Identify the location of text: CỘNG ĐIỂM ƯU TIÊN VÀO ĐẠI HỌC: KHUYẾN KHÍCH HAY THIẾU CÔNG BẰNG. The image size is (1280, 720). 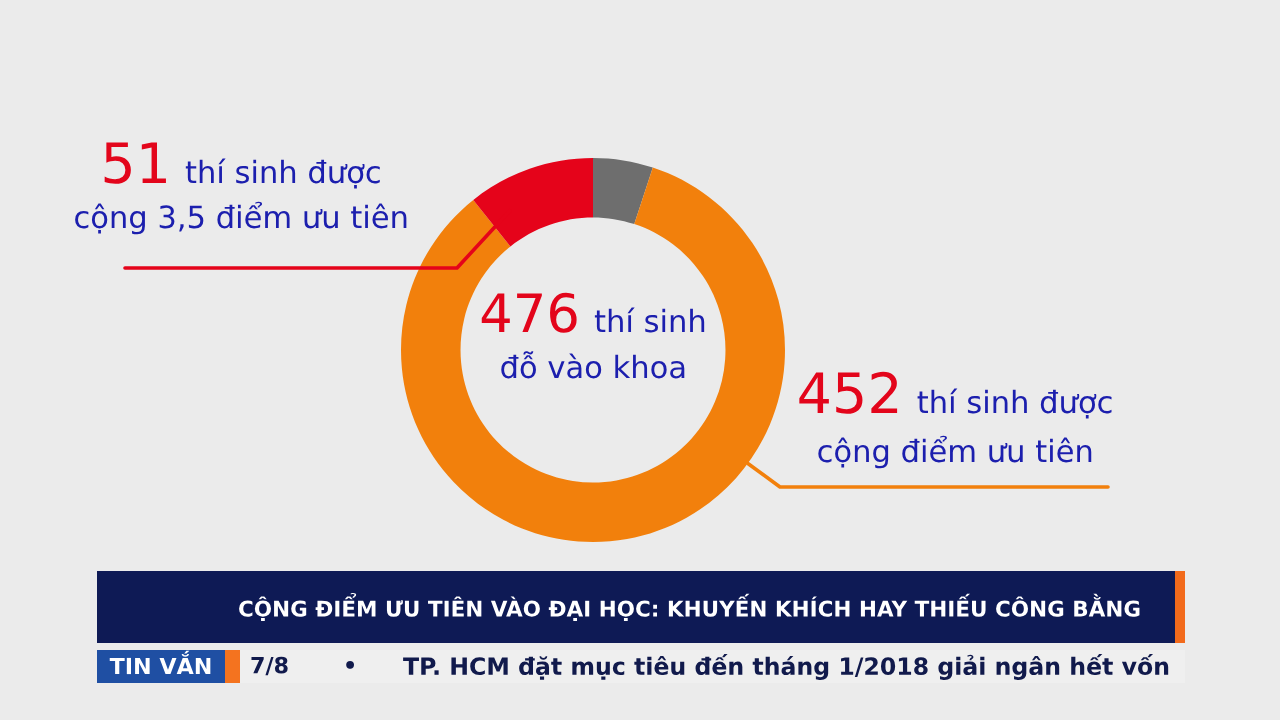
(689, 607).